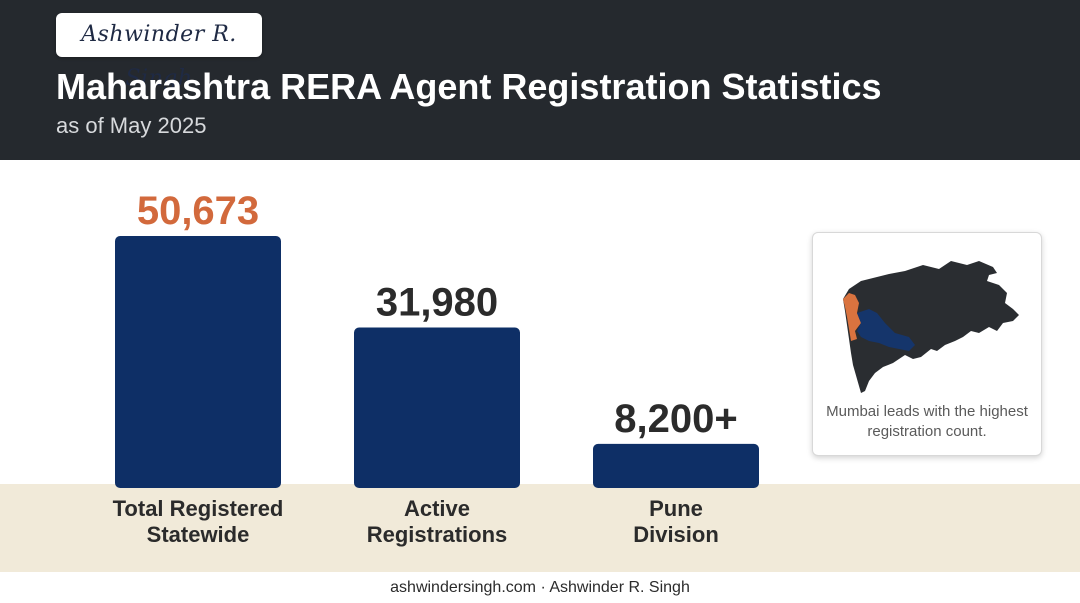 This screenshot has height=603, width=1080. I want to click on signature-logo: Ashwinder R. Singh, so click(159, 52).